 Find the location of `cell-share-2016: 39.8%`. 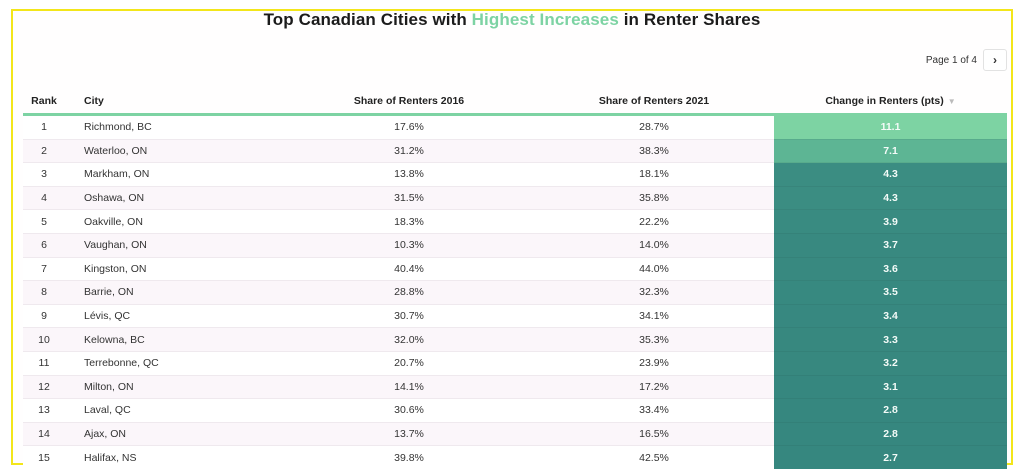

cell-share-2016: 39.8% is located at coordinates (409, 457).